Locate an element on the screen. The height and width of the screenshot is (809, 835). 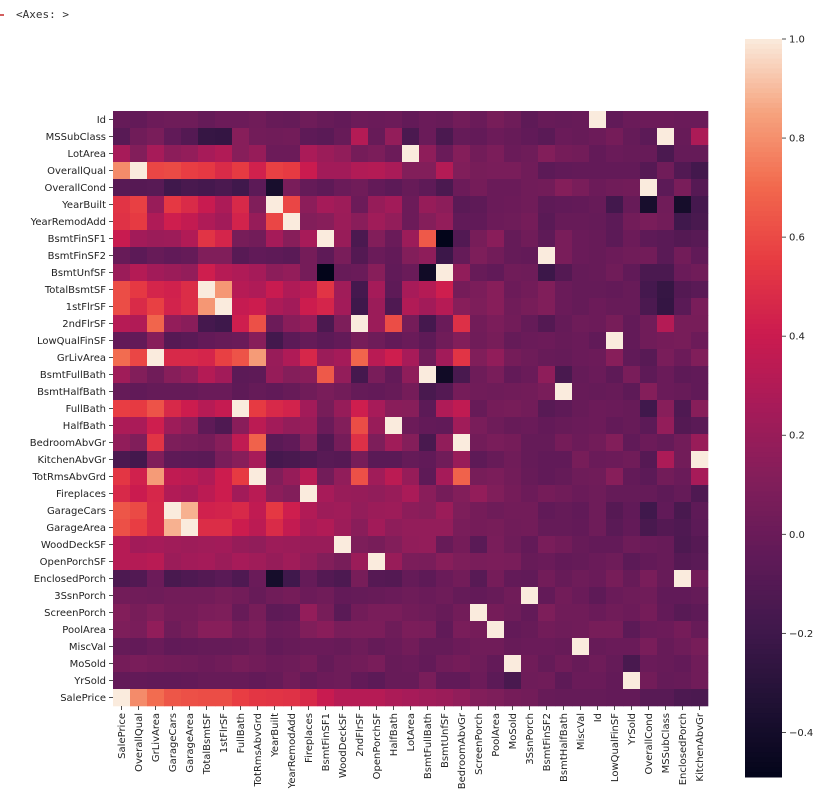
column-tick-label: YrSold is located at coordinates (632, 729).